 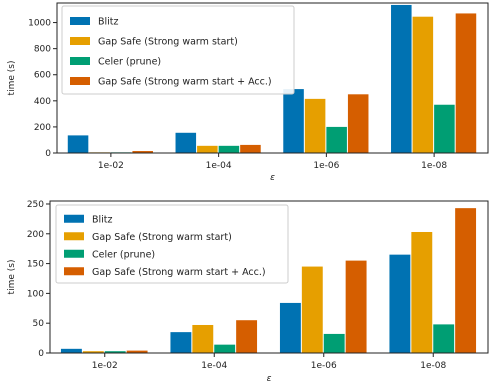 What do you see at coordinates (42, 102) in the screenshot?
I see `y-tick-label: 400` at bounding box center [42, 102].